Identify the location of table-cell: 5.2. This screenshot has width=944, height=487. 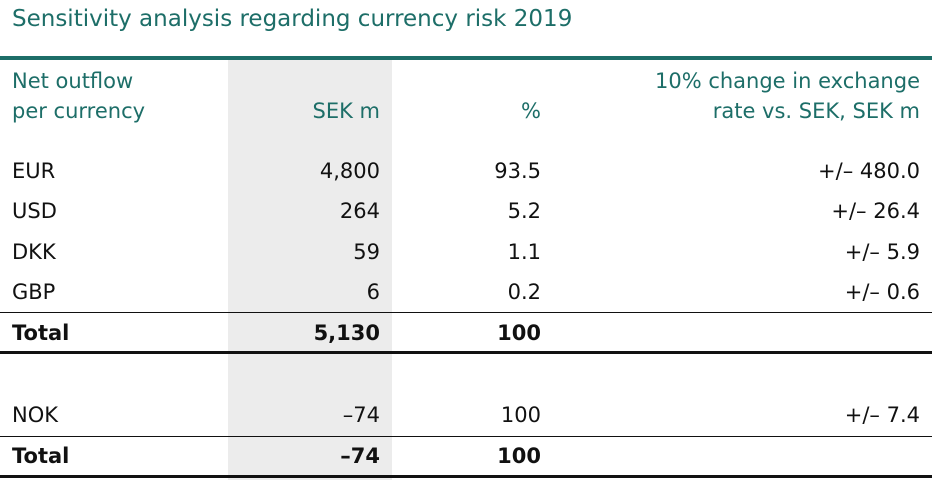
(524, 211).